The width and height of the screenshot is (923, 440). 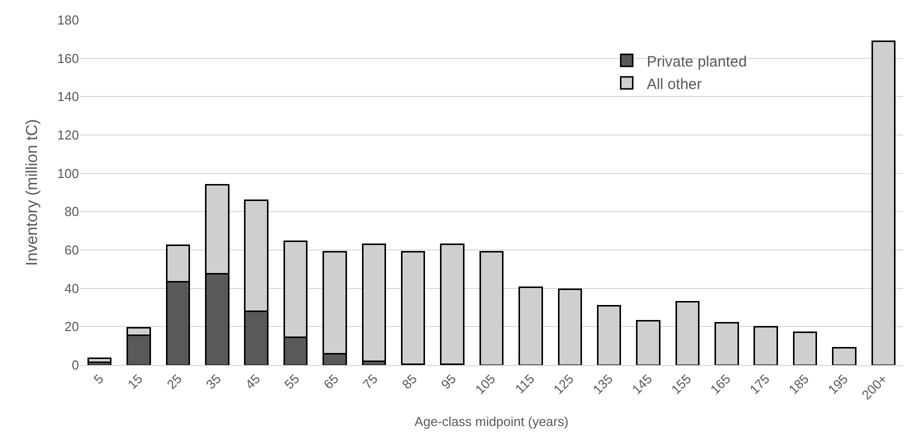 I want to click on y-tick-label: 0, so click(x=75, y=365).